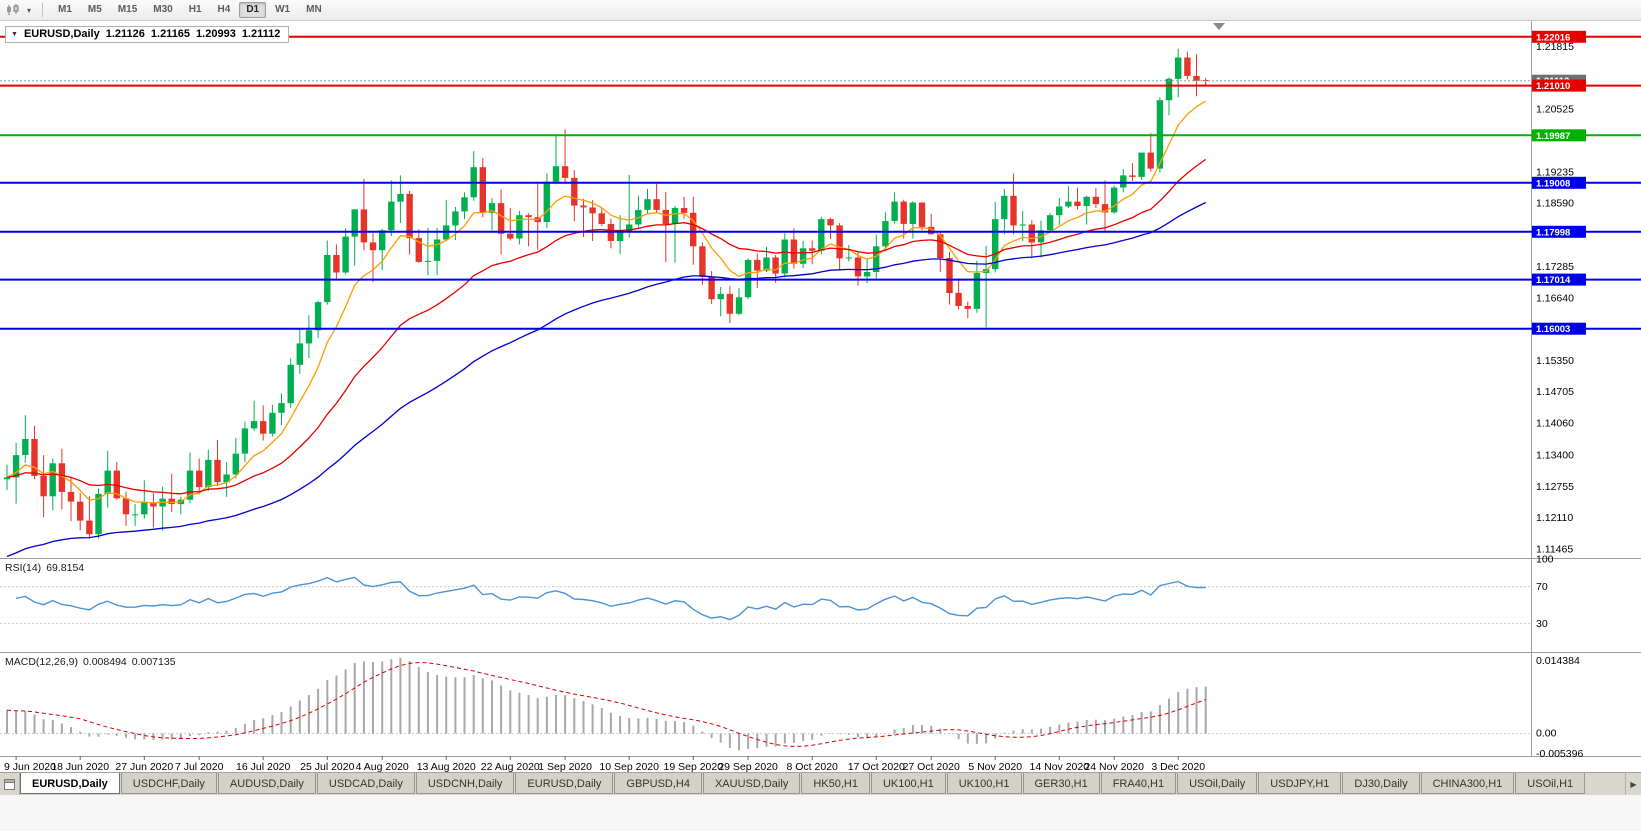 This screenshot has height=831, width=1641. Describe the element at coordinates (1553, 136) in the screenshot. I see `svg-text: 1.19987` at that location.